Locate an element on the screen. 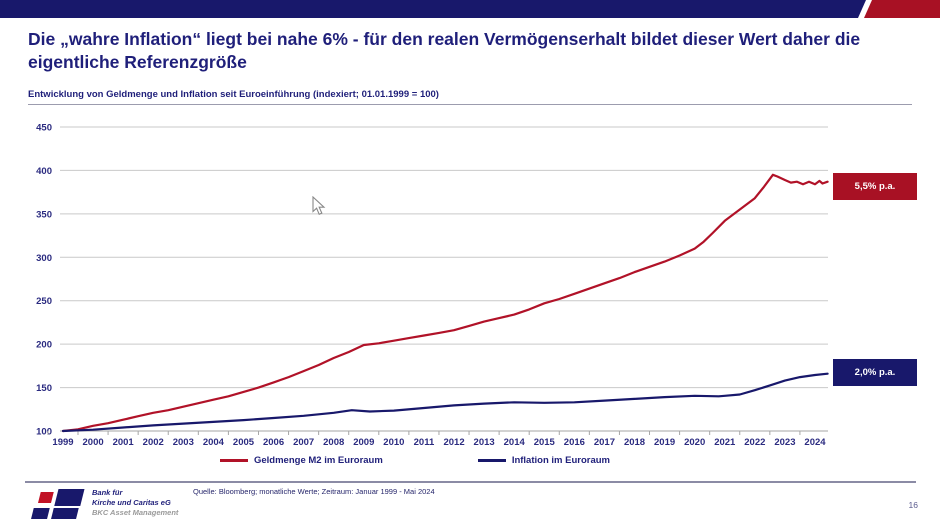  svg-text: 2009 is located at coordinates (363, 442).